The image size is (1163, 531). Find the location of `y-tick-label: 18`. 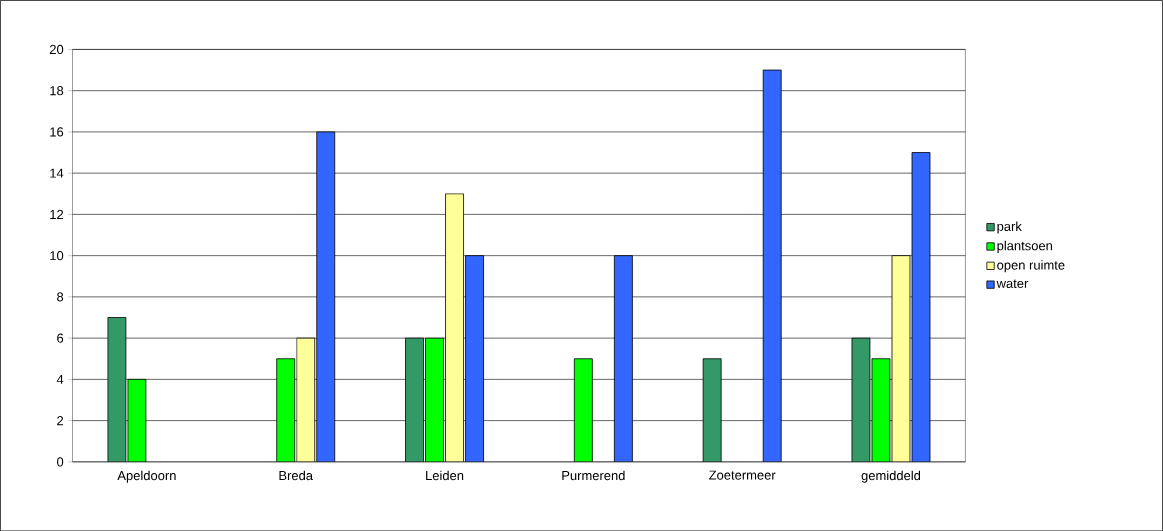

y-tick-label: 18 is located at coordinates (57, 90).